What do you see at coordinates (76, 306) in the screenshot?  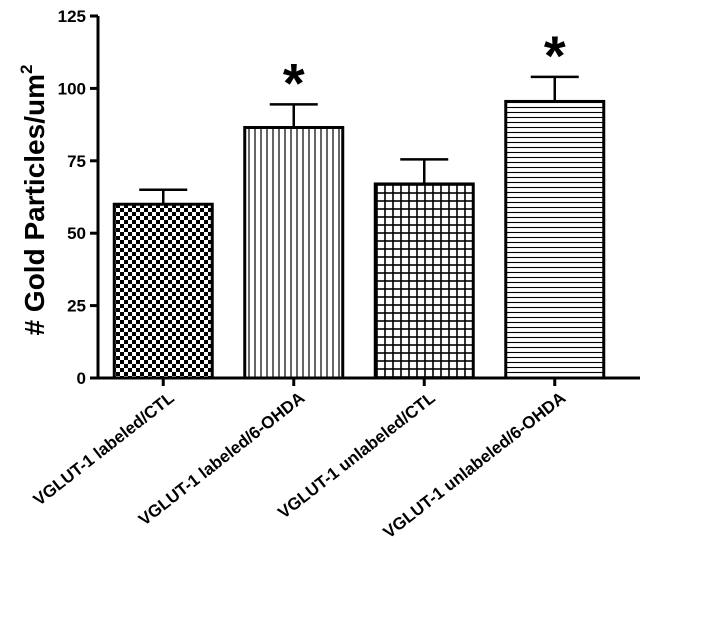 I see `y-tick-label: 25` at bounding box center [76, 306].